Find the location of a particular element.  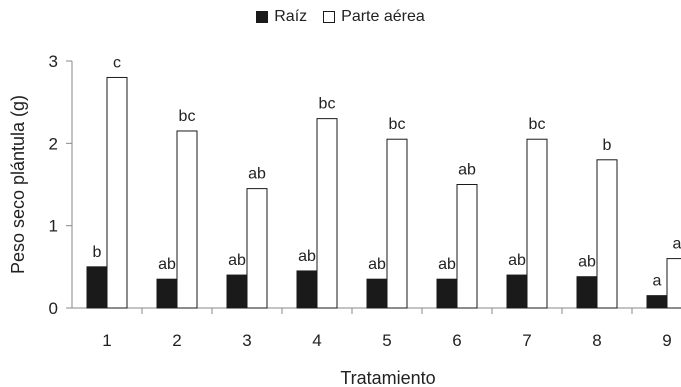

bar-label-raiz-5: ab is located at coordinates (377, 264).